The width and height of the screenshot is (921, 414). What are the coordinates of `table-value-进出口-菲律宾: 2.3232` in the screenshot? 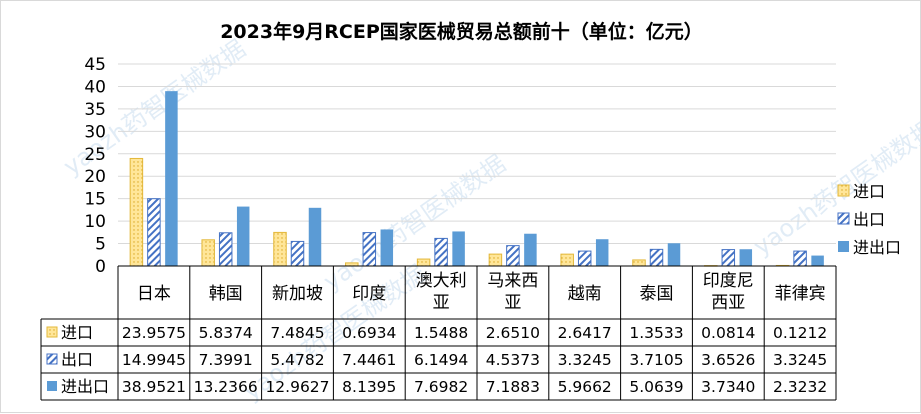 It's located at (800, 387).